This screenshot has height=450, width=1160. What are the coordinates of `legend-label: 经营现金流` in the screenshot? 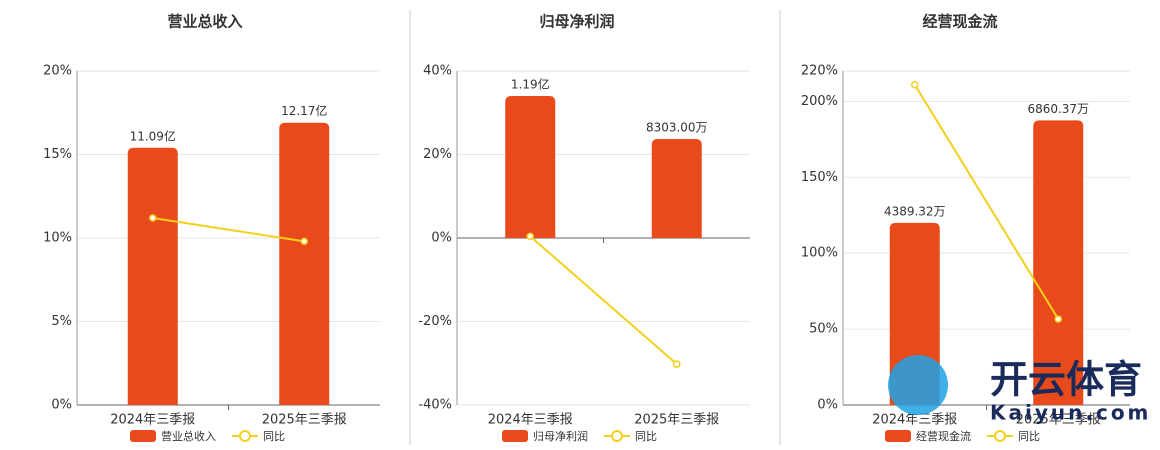 It's located at (943, 436).